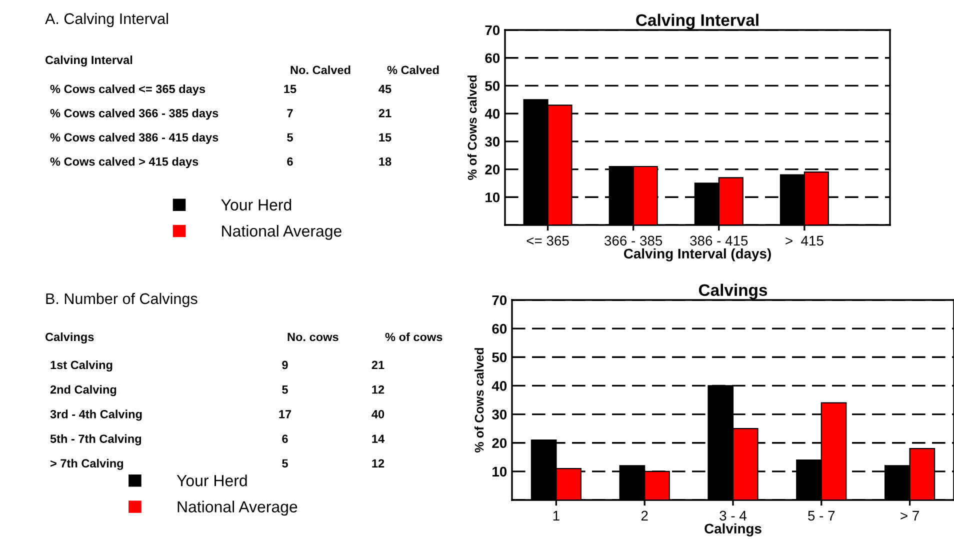 The image size is (954, 539). What do you see at coordinates (88, 61) in the screenshot?
I see `text: Calving Interval` at bounding box center [88, 61].